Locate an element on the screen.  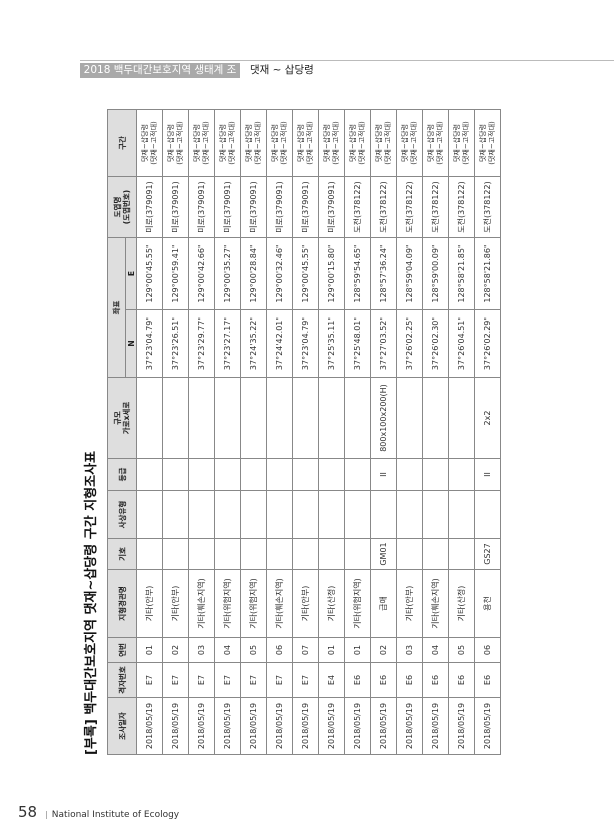
cell-seq: 06 is located at coordinates (279, 650).